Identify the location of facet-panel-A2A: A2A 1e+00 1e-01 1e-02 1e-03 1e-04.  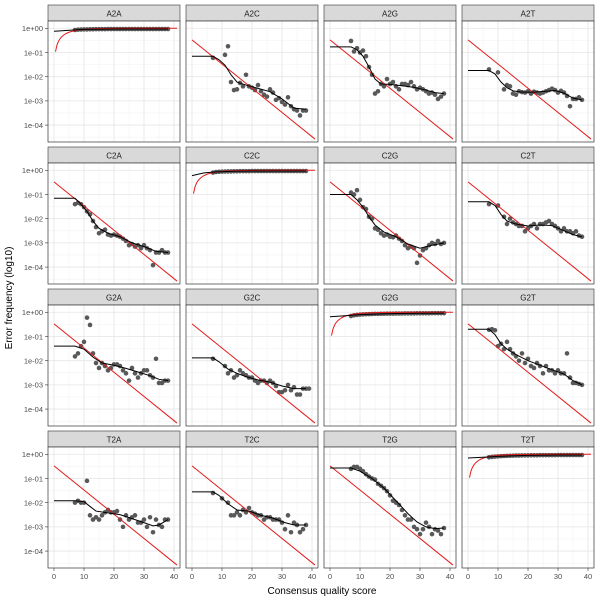
(101, 73).